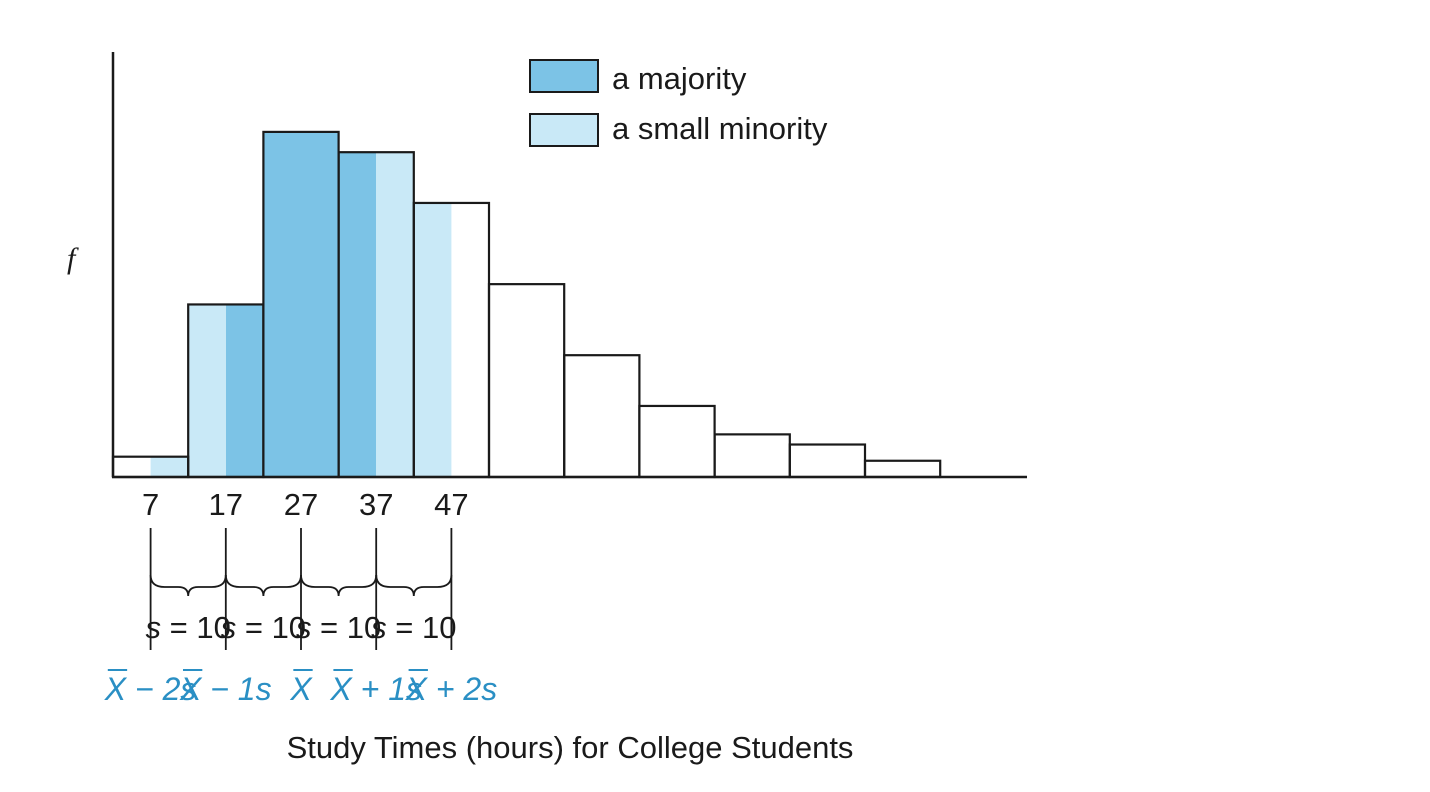 This screenshot has height=792, width=1430. I want to click on sd-brackets: s = 10s = 10s = 10s = 10, so click(301, 589).